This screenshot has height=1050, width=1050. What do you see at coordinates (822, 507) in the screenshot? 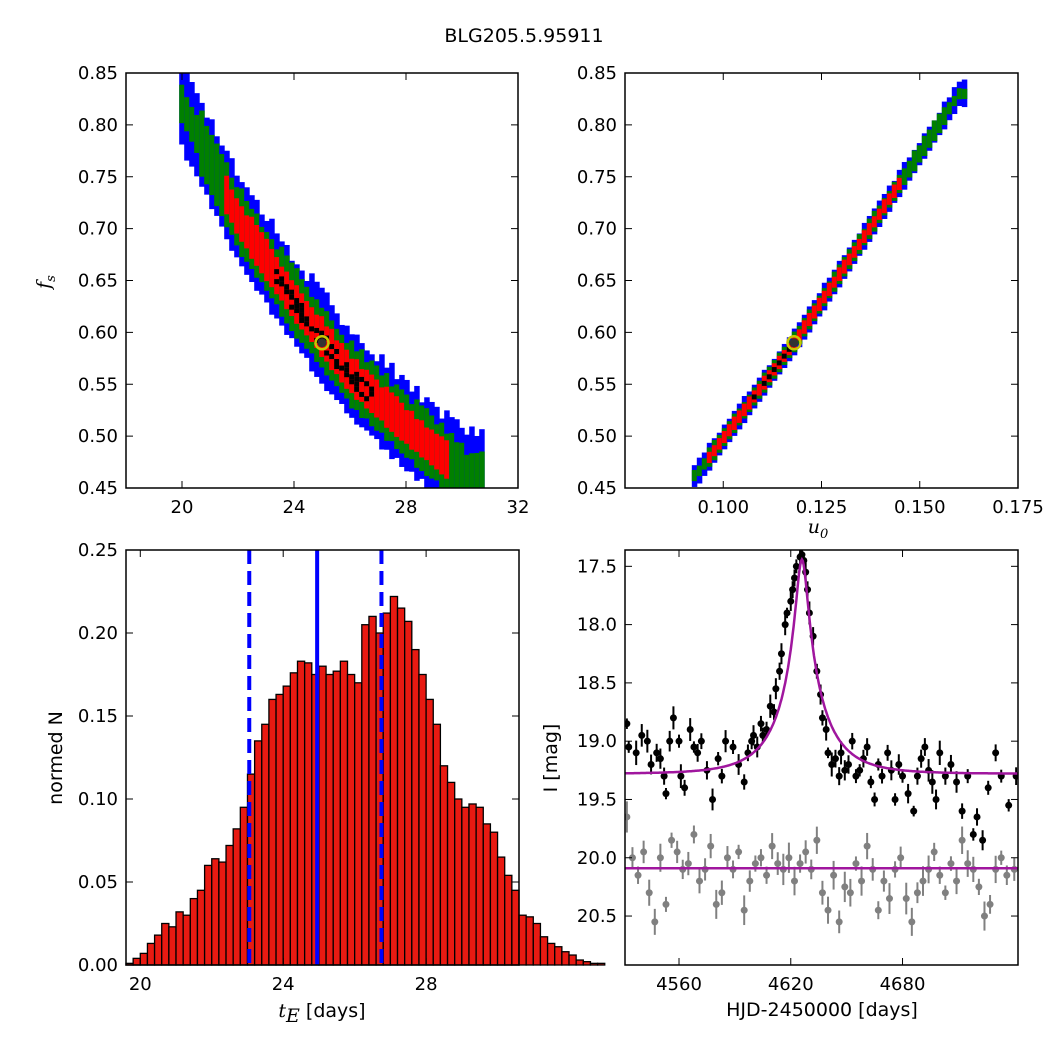
I see `x-tick-label: 0.125` at bounding box center [822, 507].